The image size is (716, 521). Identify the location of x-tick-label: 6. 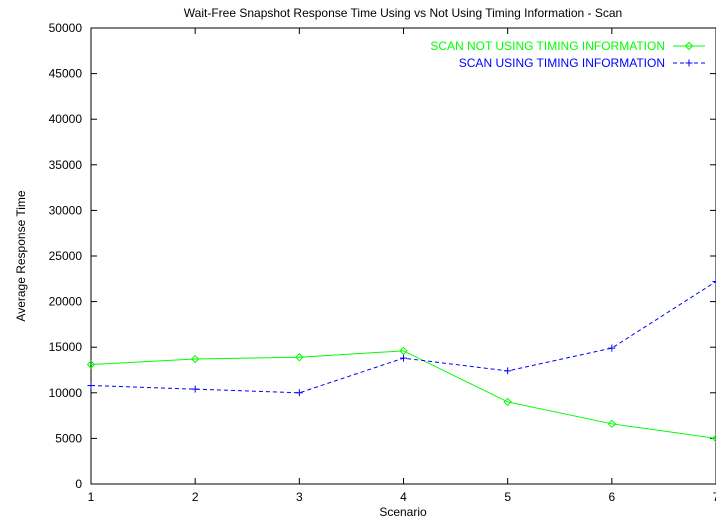
(611, 497).